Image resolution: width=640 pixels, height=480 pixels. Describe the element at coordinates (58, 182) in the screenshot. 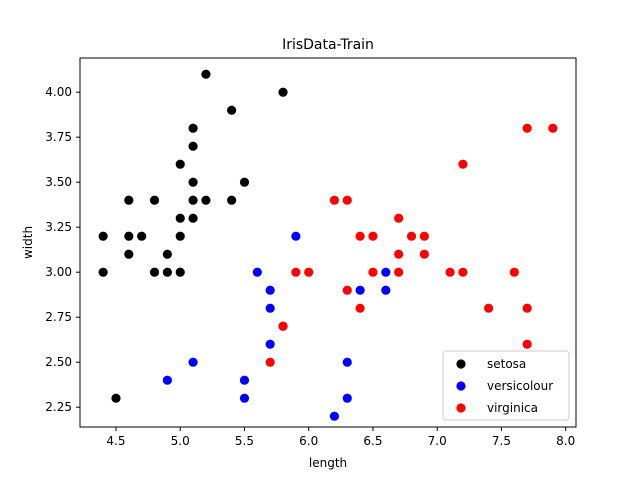

I see `y-tick-label: 3.50` at that location.